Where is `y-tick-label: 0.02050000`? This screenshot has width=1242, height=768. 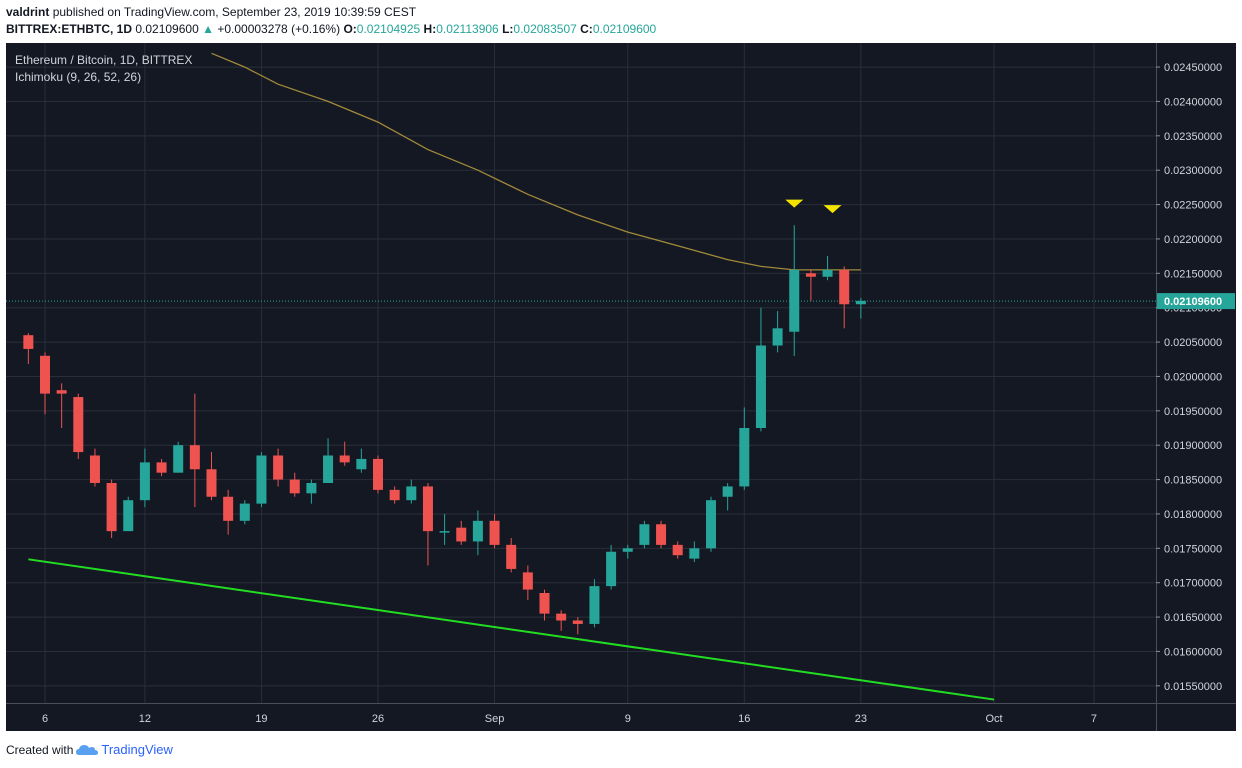
y-tick-label: 0.02050000 is located at coordinates (1193, 343).